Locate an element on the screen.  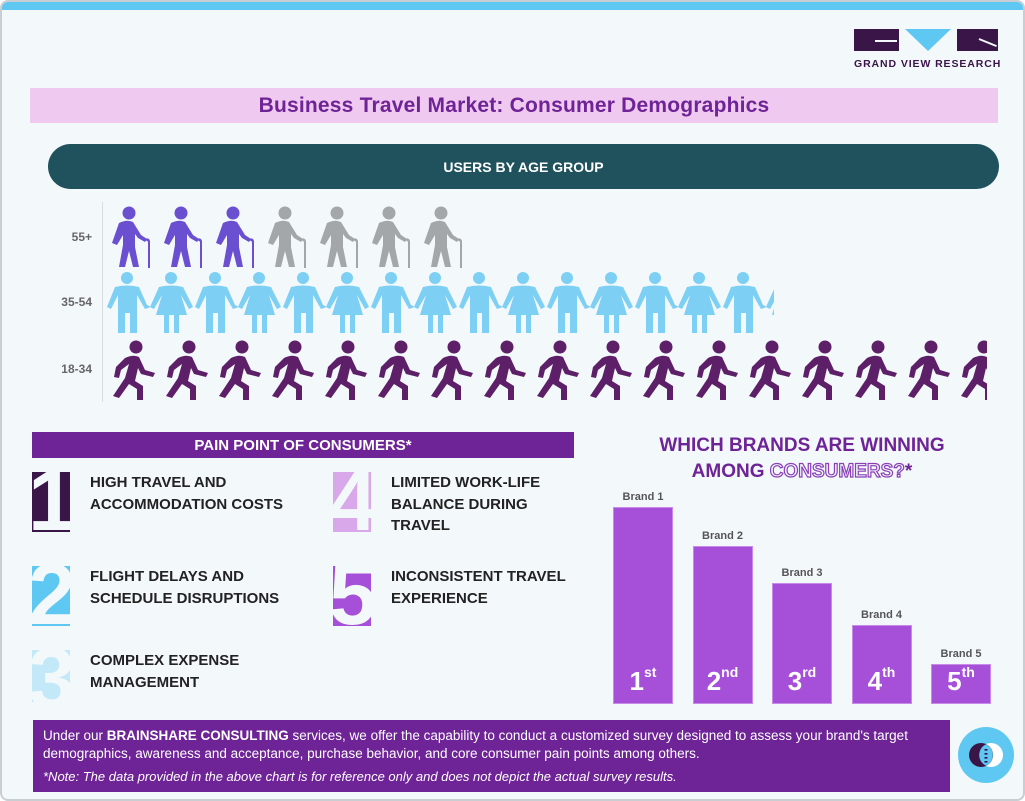
top-accent-bar is located at coordinates (512, 6).